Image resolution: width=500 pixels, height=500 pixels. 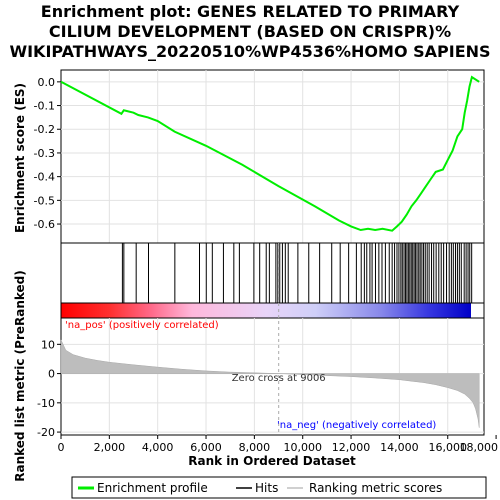 I want to click on legend-metric-label: Ranking metric scores, so click(x=375, y=488).